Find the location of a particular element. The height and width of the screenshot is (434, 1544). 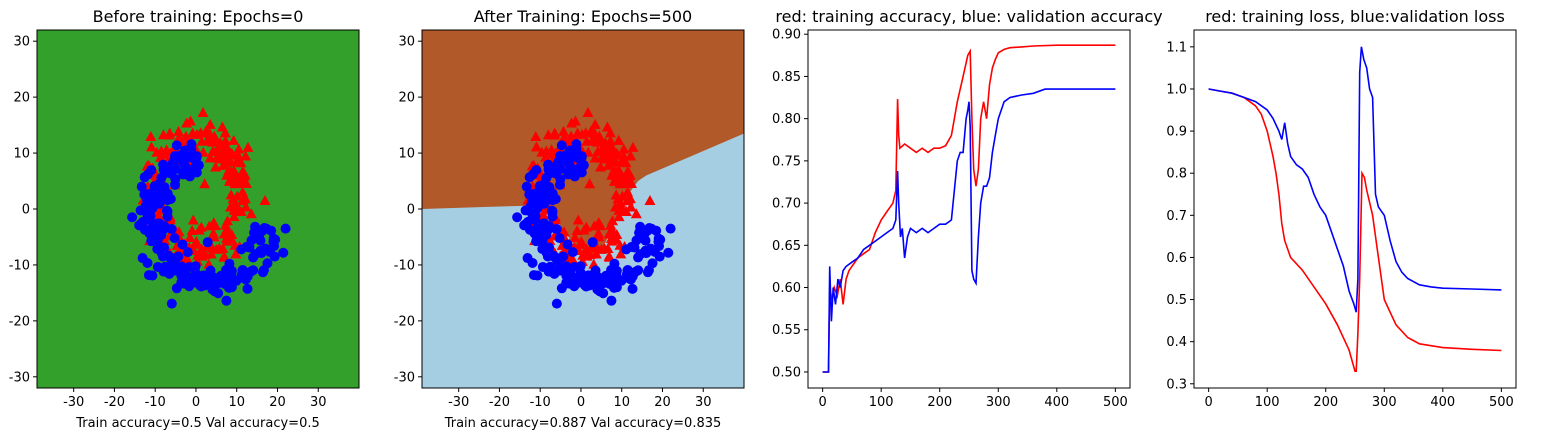

y-tick-label: 1.1 is located at coordinates (1176, 47).